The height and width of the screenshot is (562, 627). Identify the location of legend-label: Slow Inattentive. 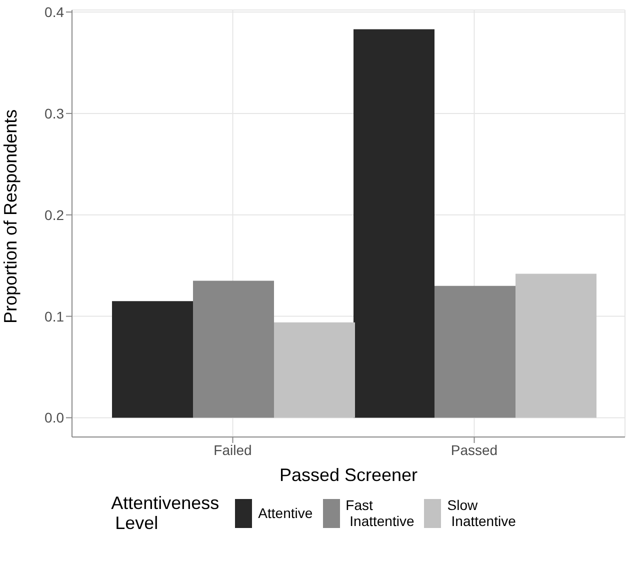
(481, 513).